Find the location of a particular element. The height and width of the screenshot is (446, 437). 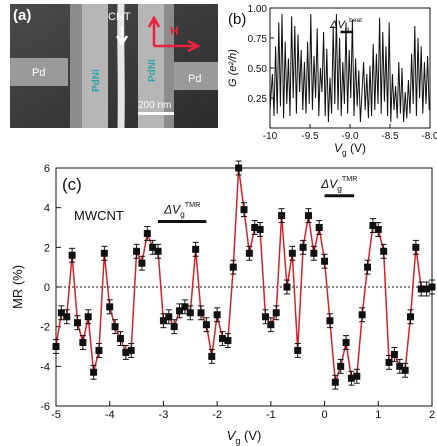

y-tick-label-b: 0.75 is located at coordinates (258, 39).